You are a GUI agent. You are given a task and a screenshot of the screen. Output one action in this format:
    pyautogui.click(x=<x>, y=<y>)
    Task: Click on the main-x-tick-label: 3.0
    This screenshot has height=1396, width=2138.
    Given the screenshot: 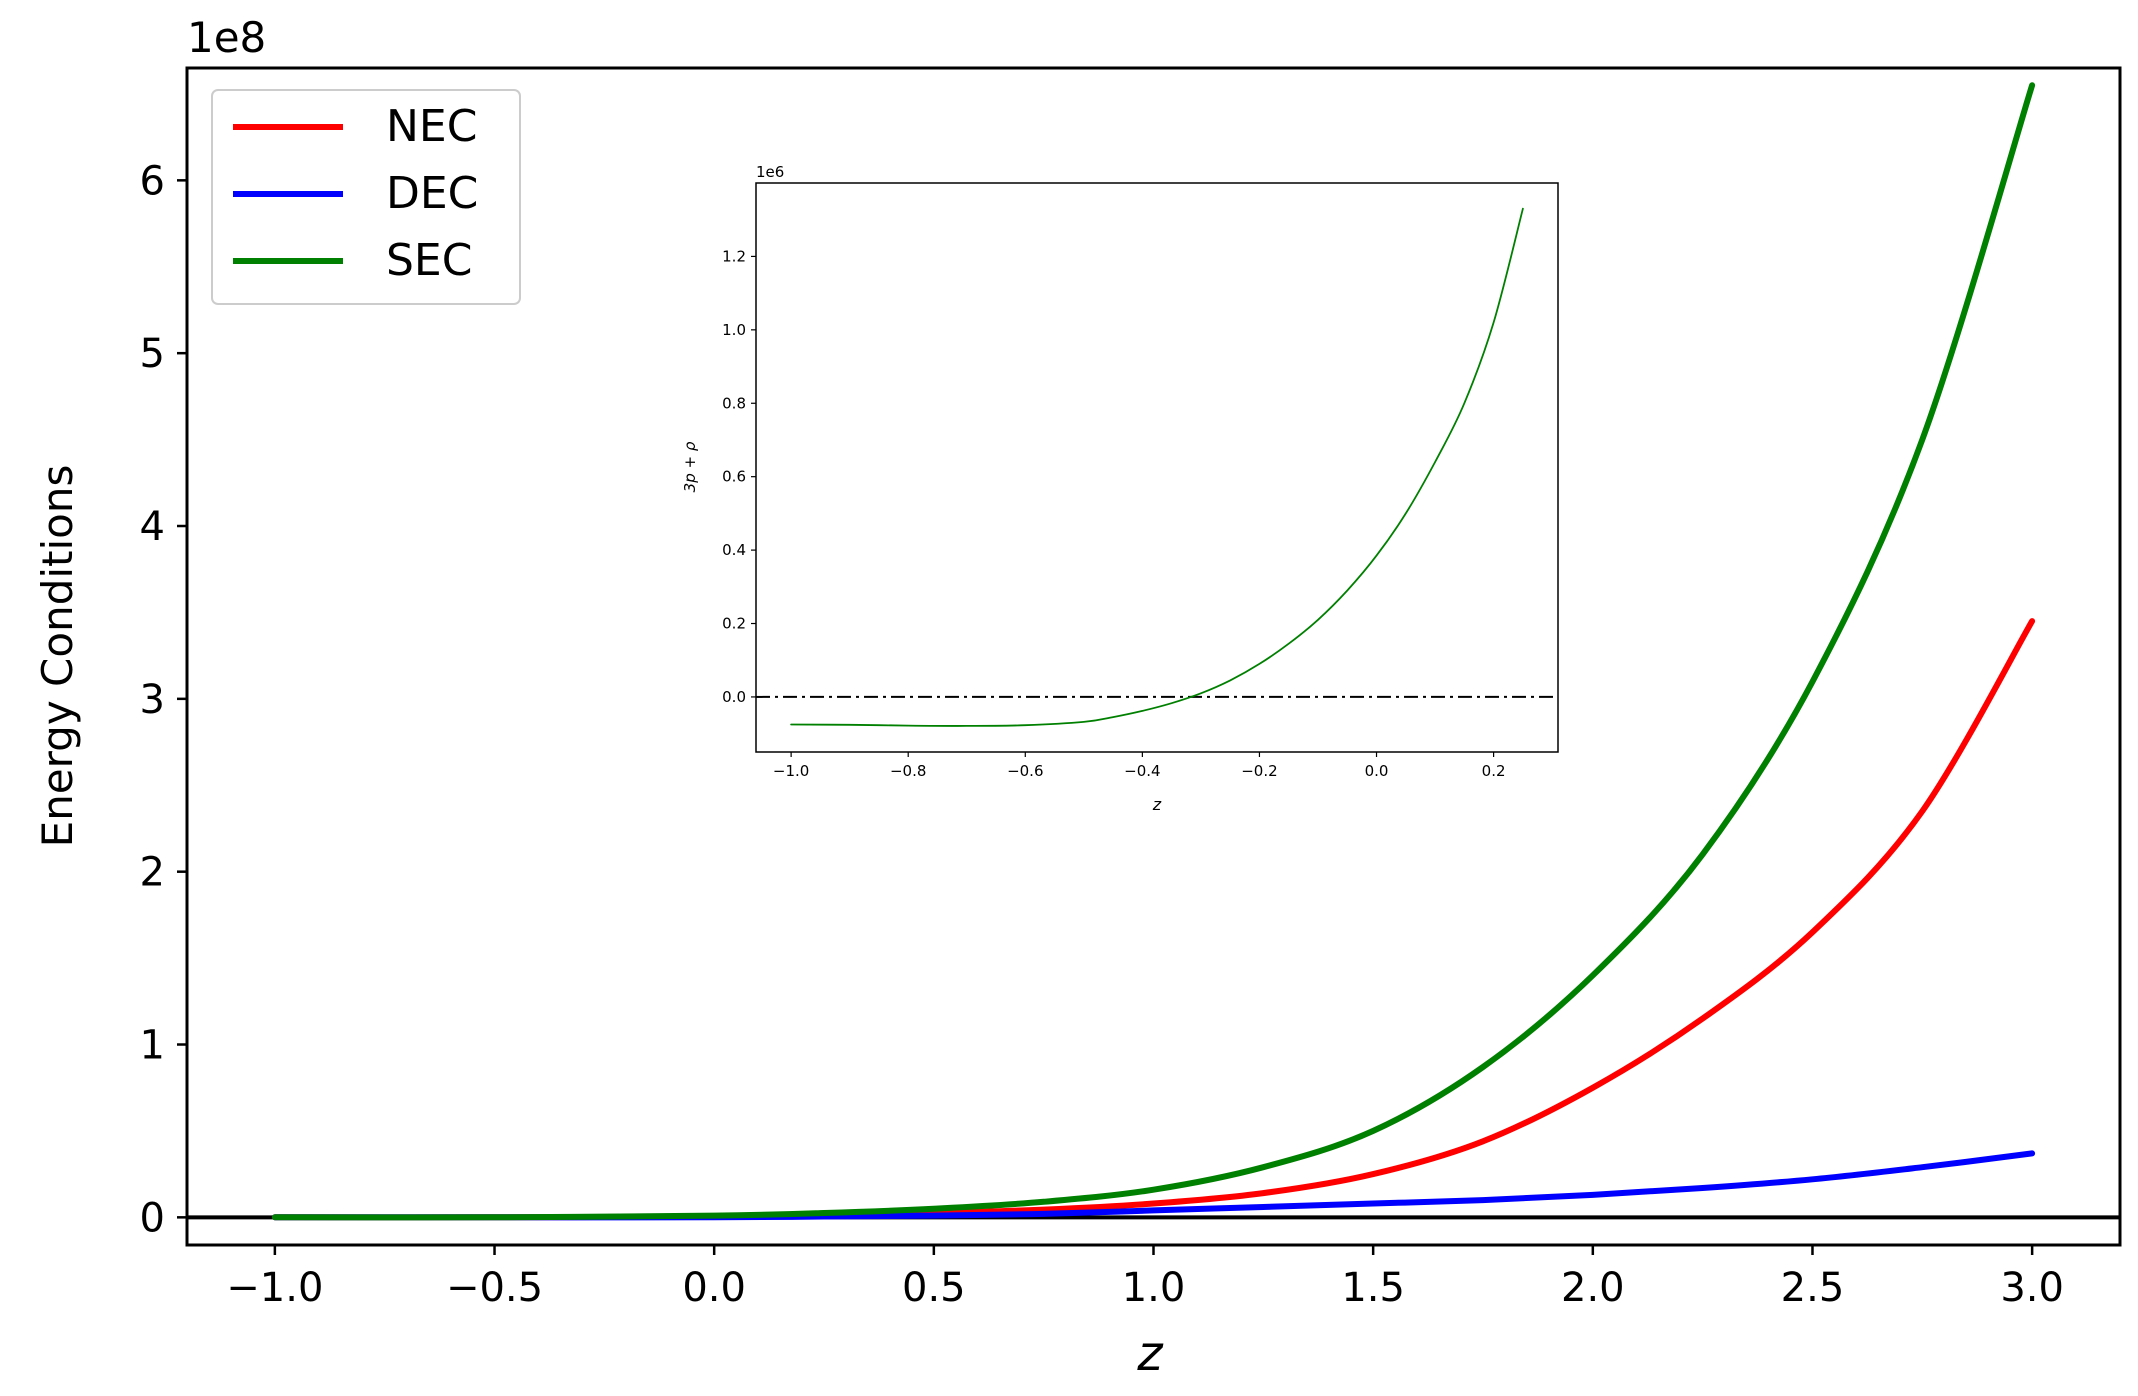 What is the action you would take?
    pyautogui.click(x=2032, y=1288)
    